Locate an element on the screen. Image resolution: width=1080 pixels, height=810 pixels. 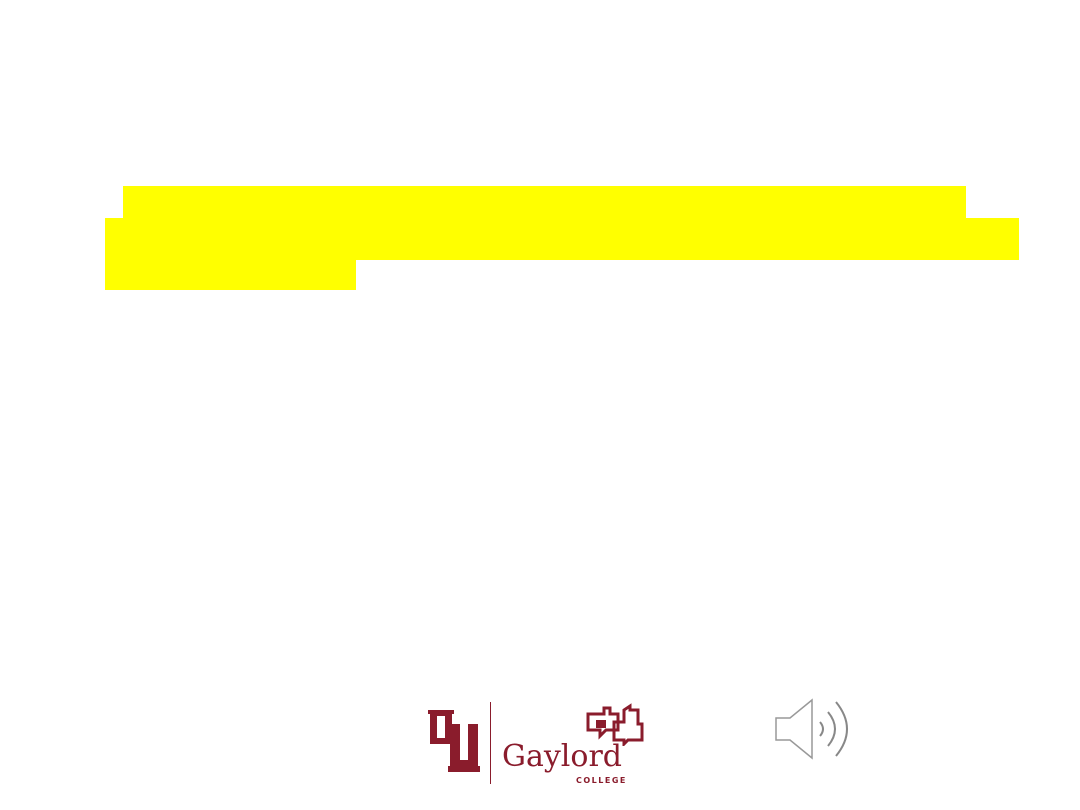
gaylord-college-logo: Gaylord COLLEGE is located at coordinates (535, 742).